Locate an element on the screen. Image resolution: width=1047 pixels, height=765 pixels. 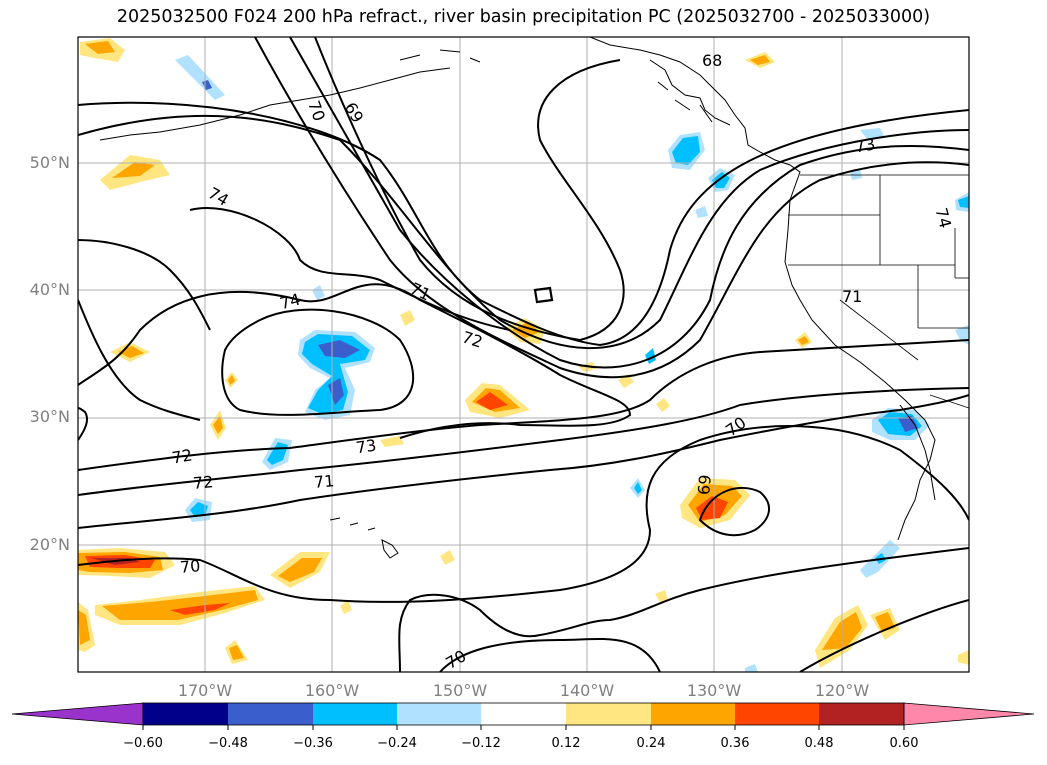
contour-label: 68 is located at coordinates (712, 60).